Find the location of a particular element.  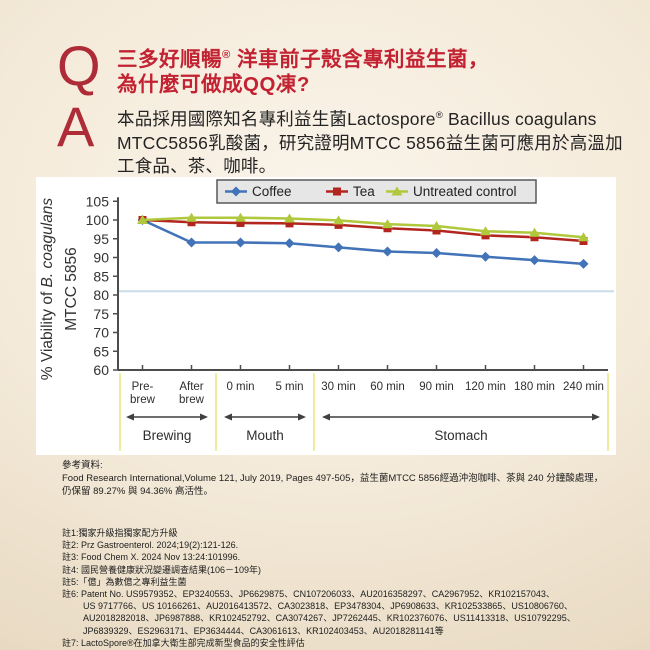

svg-text: 60 min is located at coordinates (387, 387).